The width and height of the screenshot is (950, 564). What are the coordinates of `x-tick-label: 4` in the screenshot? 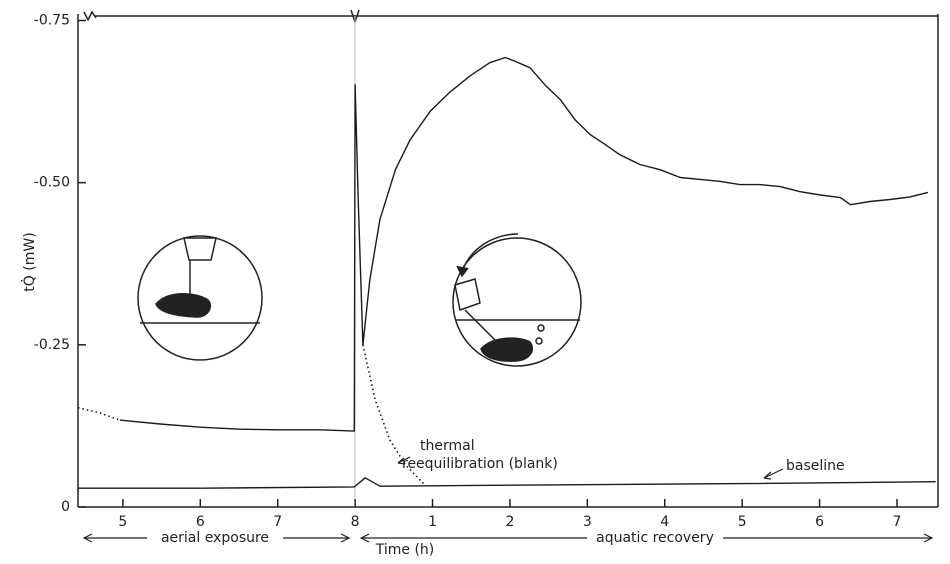 It's located at (664, 522).